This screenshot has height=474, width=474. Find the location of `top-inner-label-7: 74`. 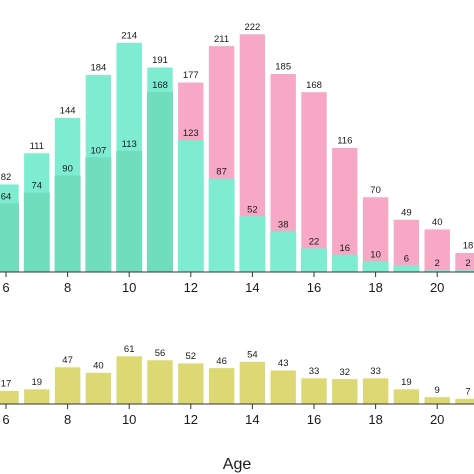

top-inner-label-7: 74 is located at coordinates (37, 186).